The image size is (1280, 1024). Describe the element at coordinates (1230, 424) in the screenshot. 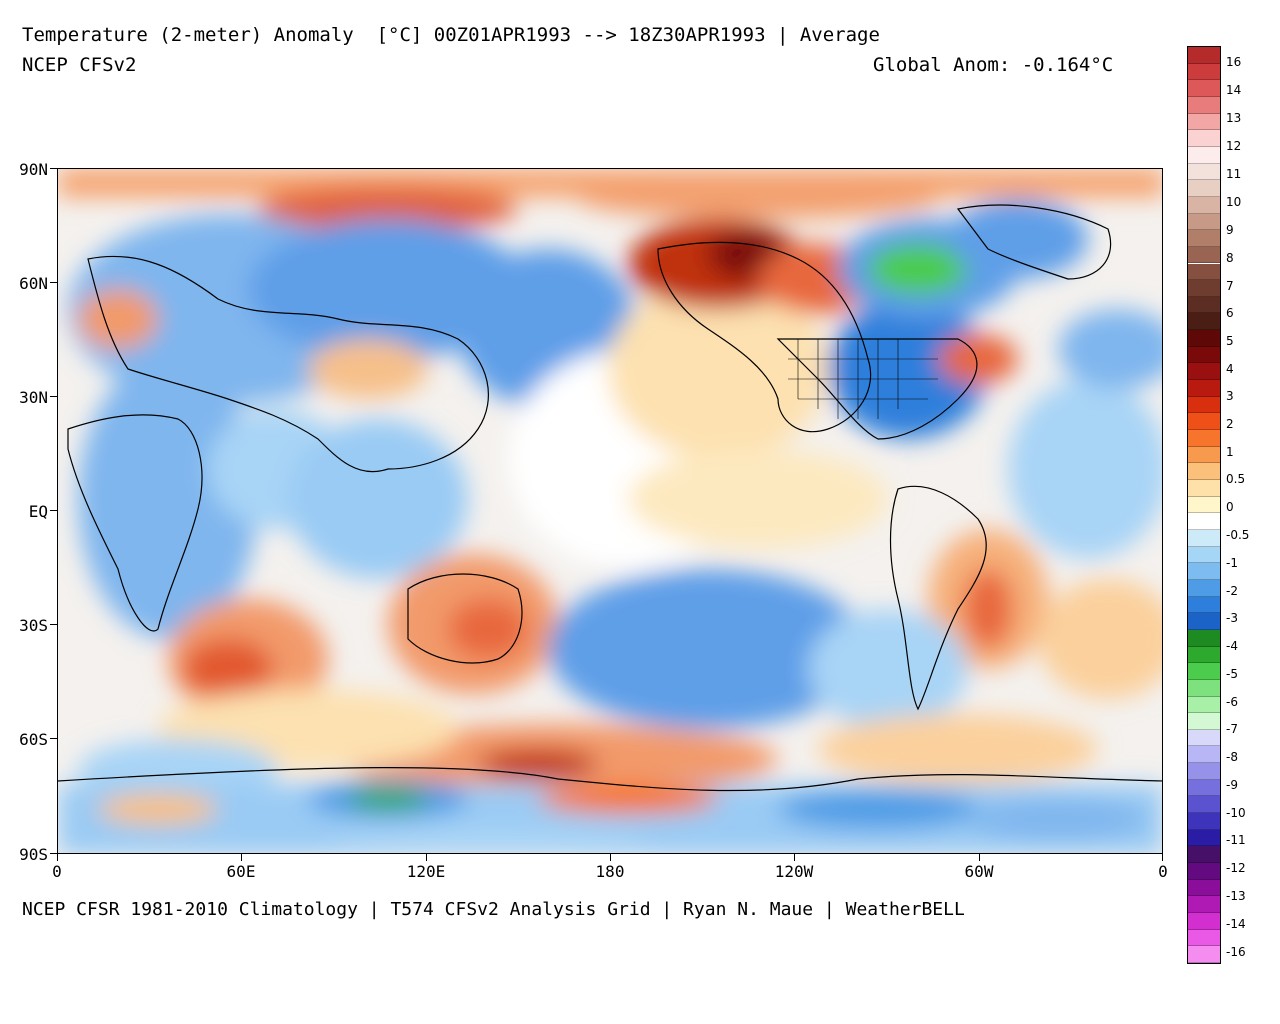

I see `colorbar-label: 2` at that location.